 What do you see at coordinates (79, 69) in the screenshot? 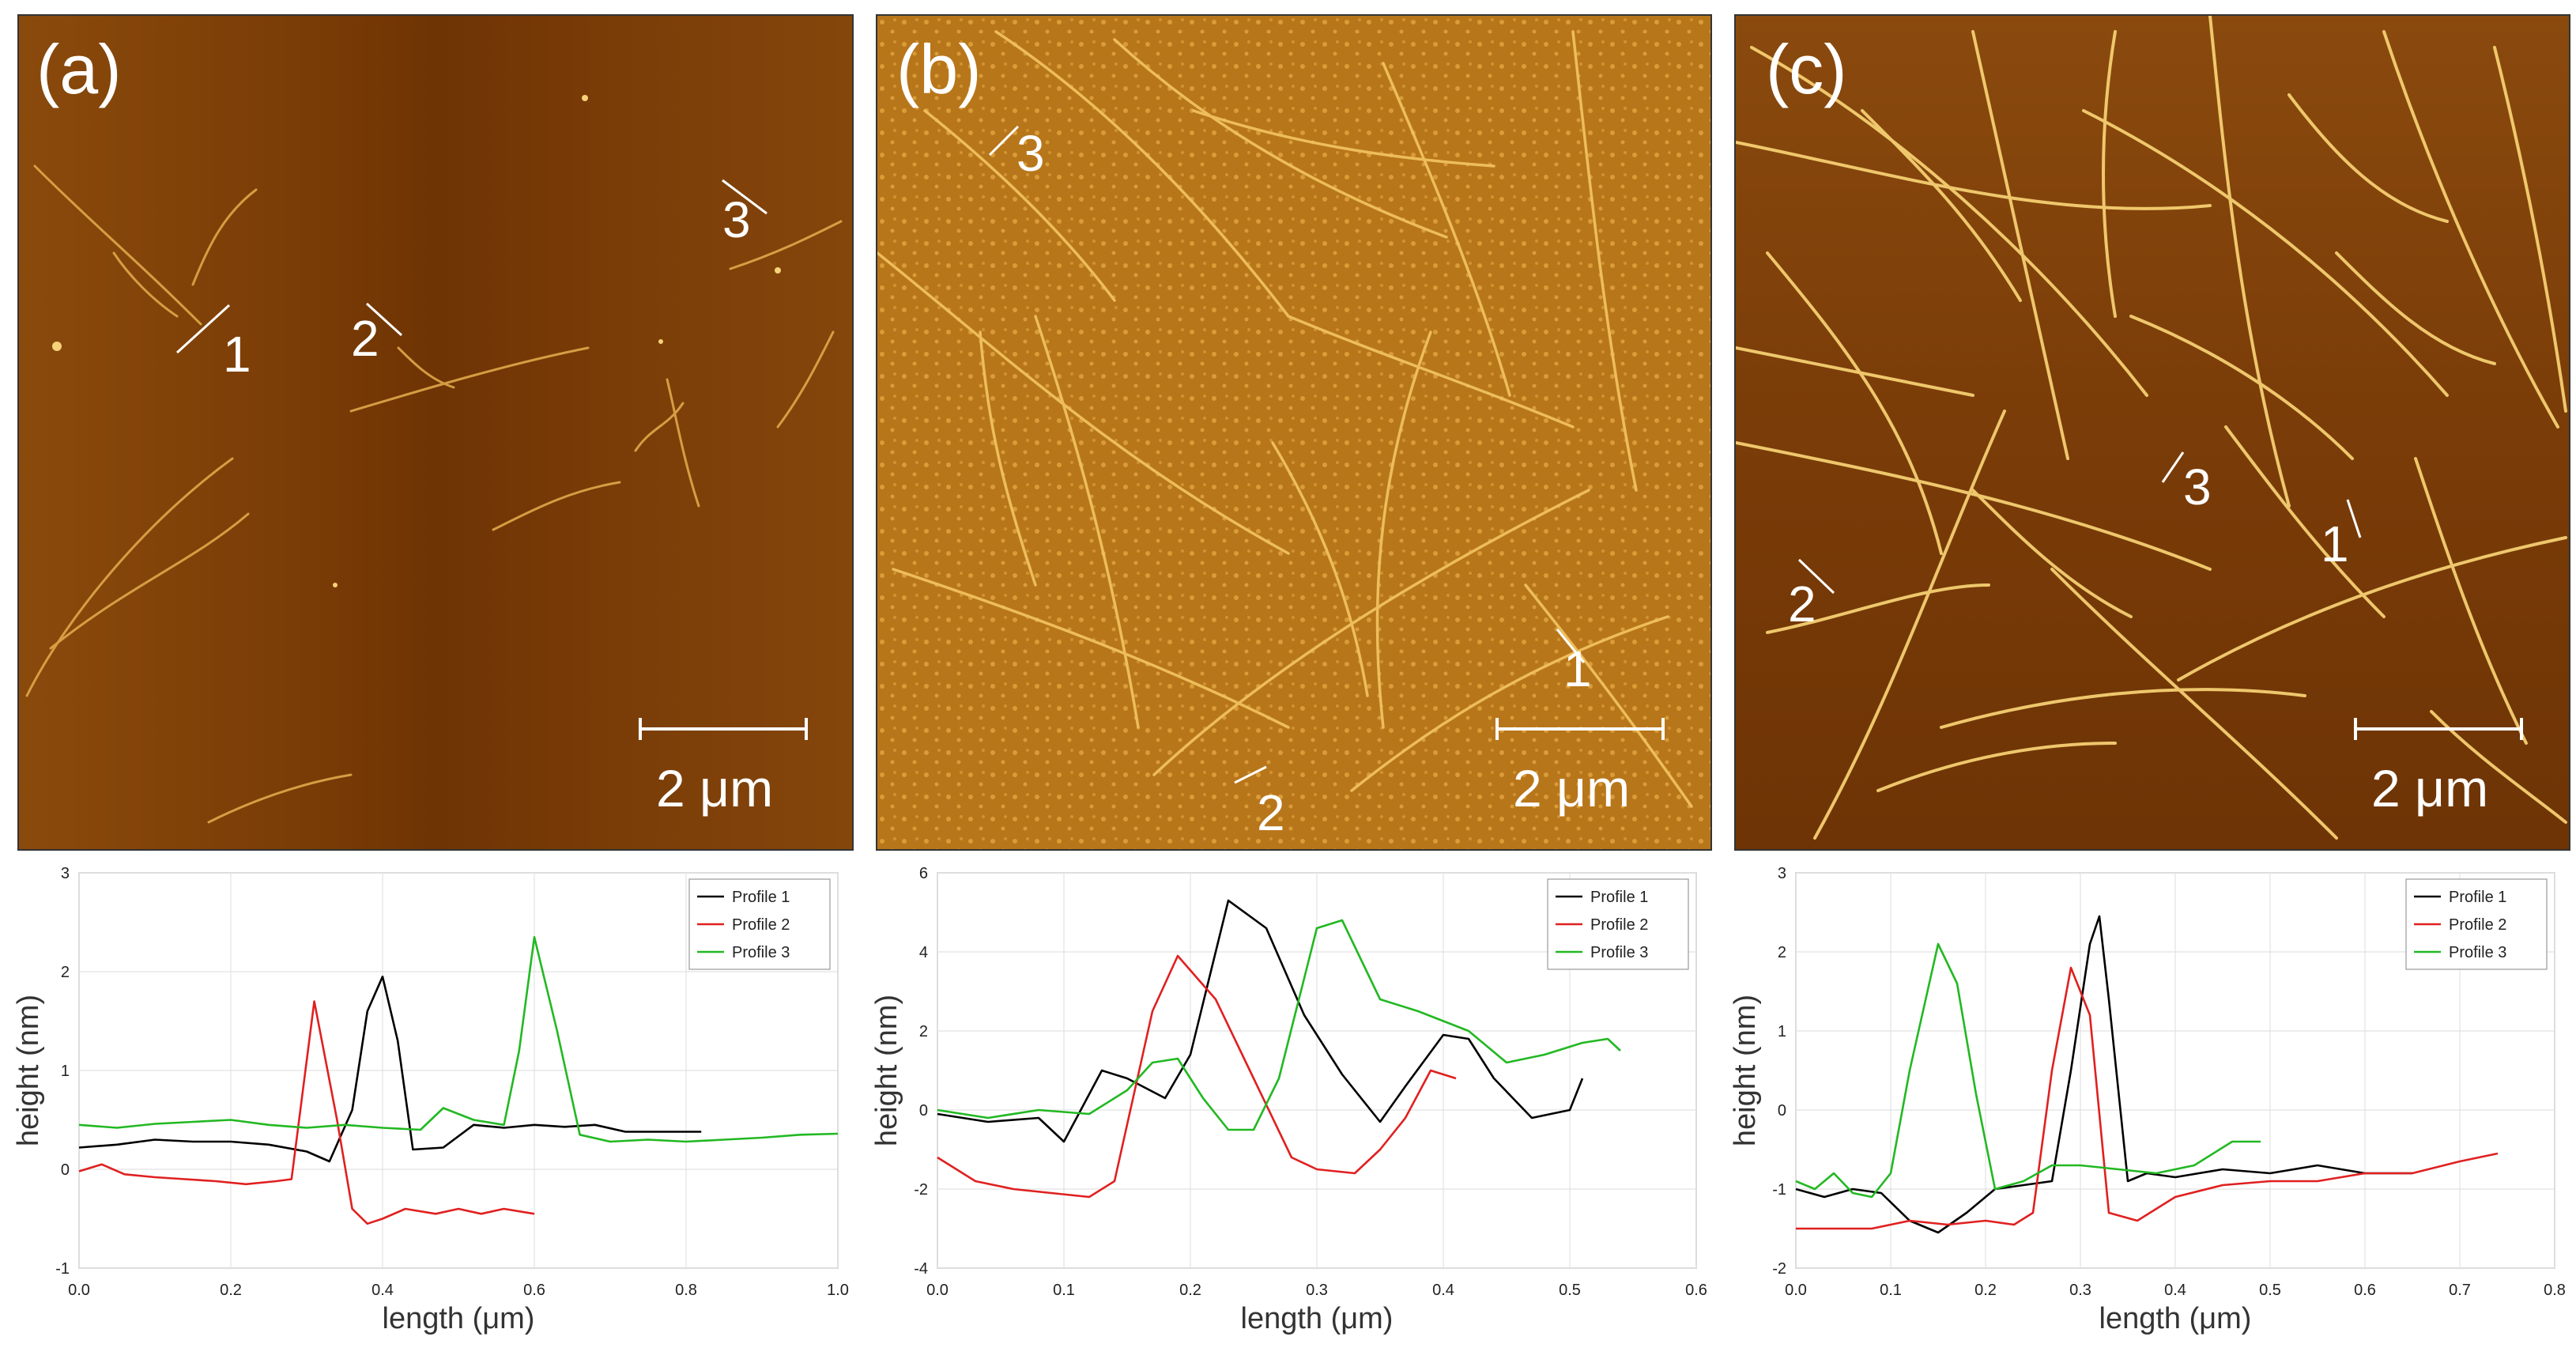
I see `panel-label: (a)` at bounding box center [79, 69].